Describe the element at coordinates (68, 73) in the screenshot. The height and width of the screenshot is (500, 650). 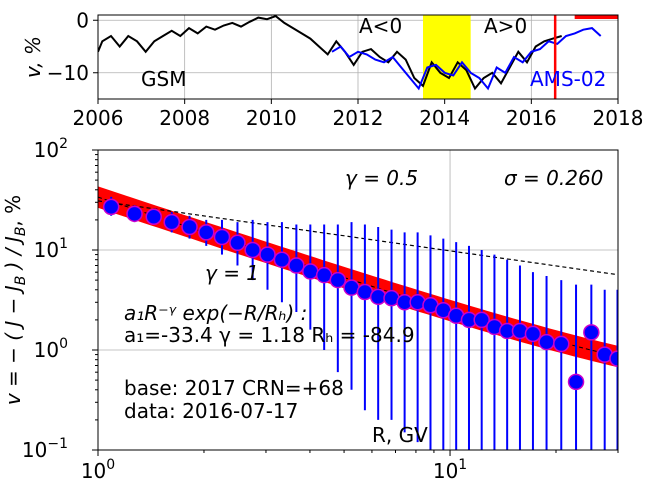
I see `top-y-tick-label: −10` at that location.